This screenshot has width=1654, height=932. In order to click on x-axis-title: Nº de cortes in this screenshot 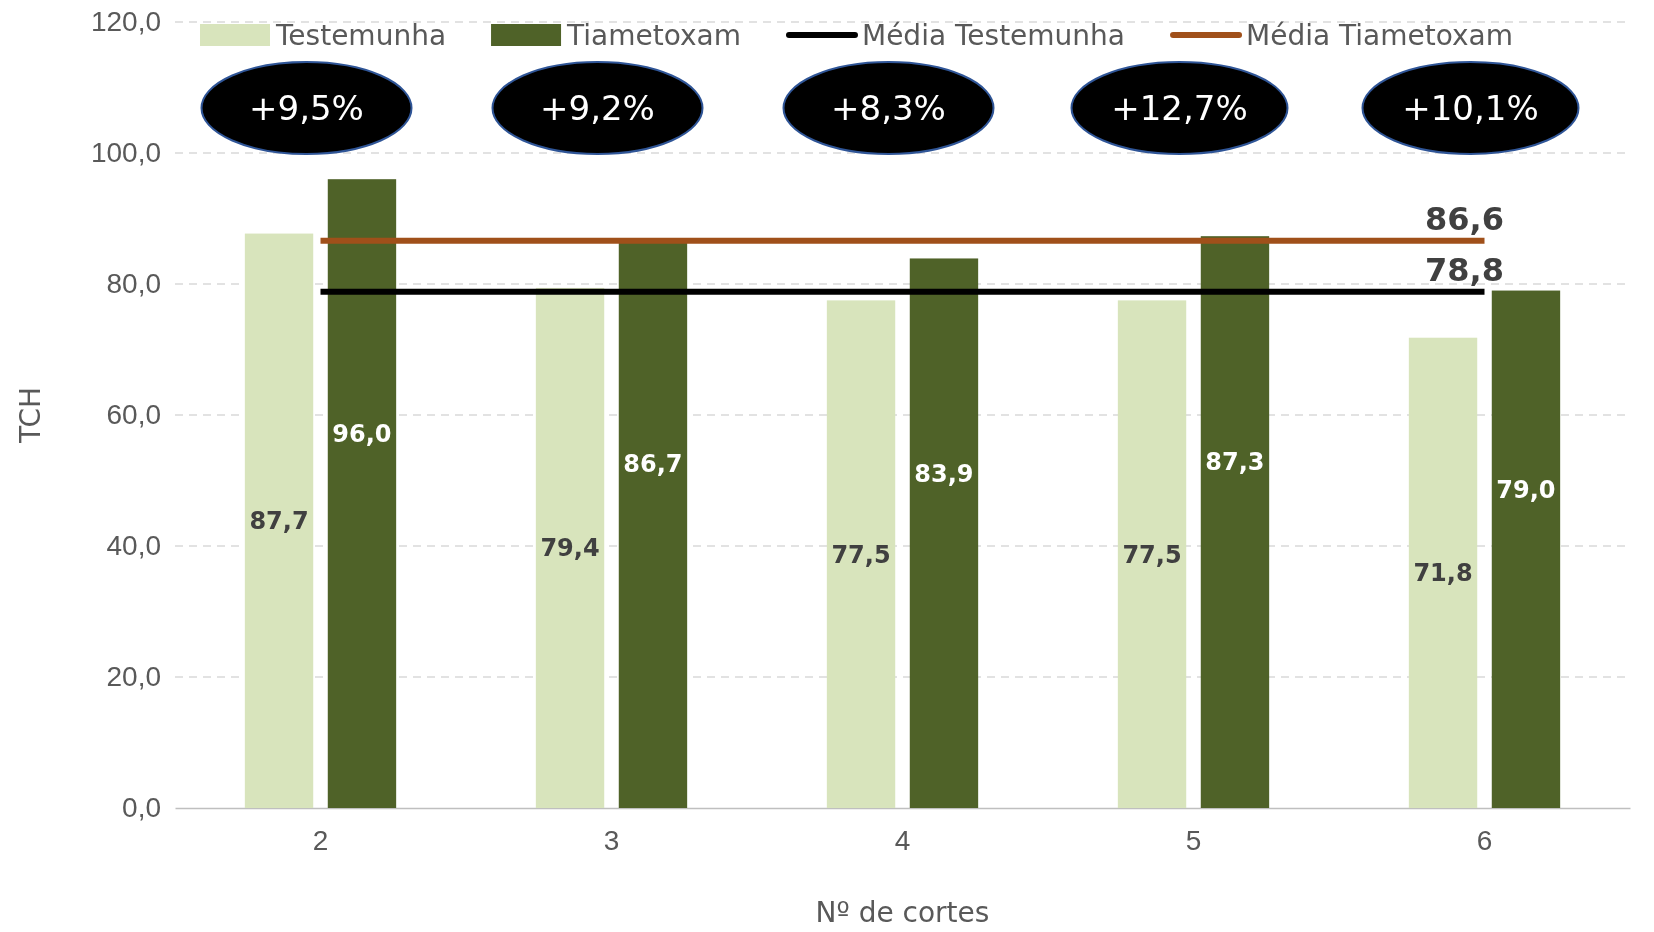, I will do `click(902, 912)`.